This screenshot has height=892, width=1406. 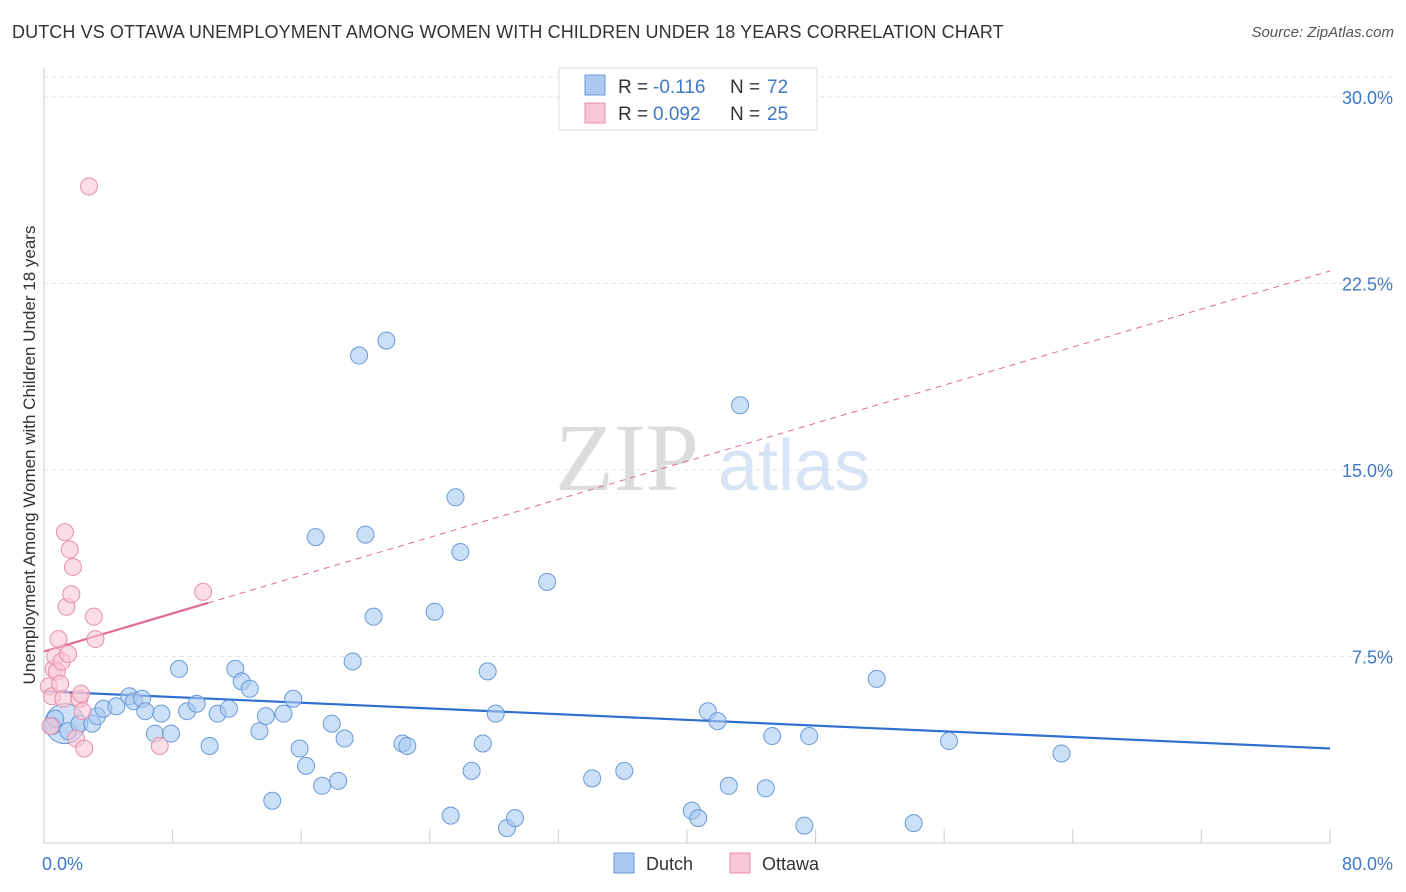 What do you see at coordinates (595, 113) in the screenshot?
I see `legend-swatch-ottawa` at bounding box center [595, 113].